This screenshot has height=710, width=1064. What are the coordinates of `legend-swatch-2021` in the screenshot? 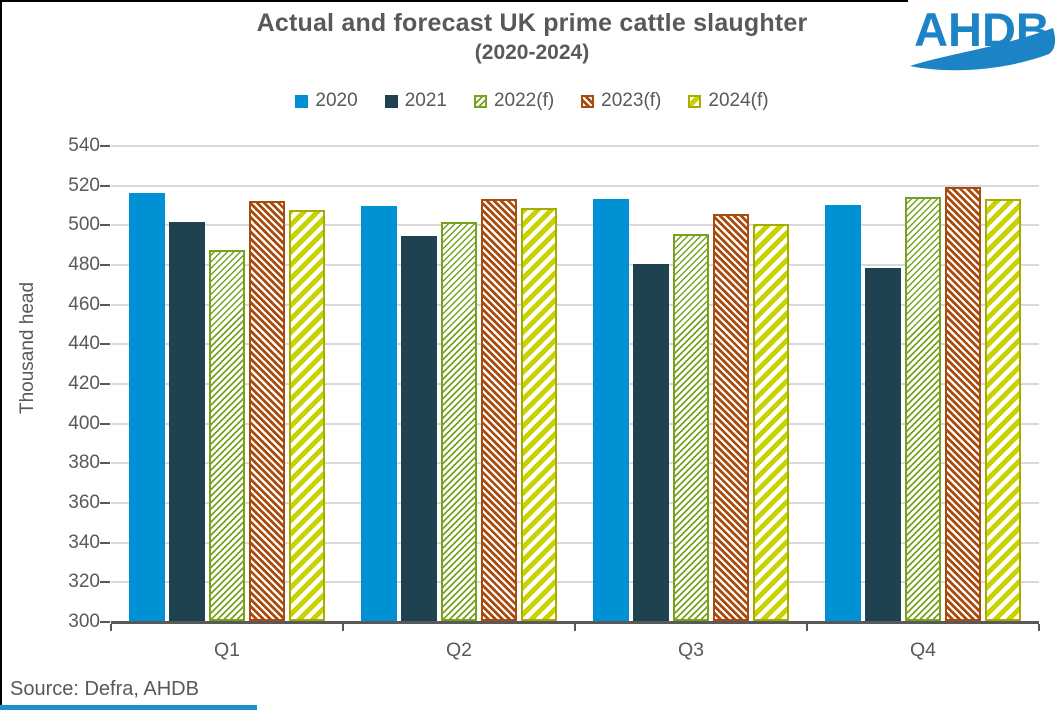 It's located at (391, 101).